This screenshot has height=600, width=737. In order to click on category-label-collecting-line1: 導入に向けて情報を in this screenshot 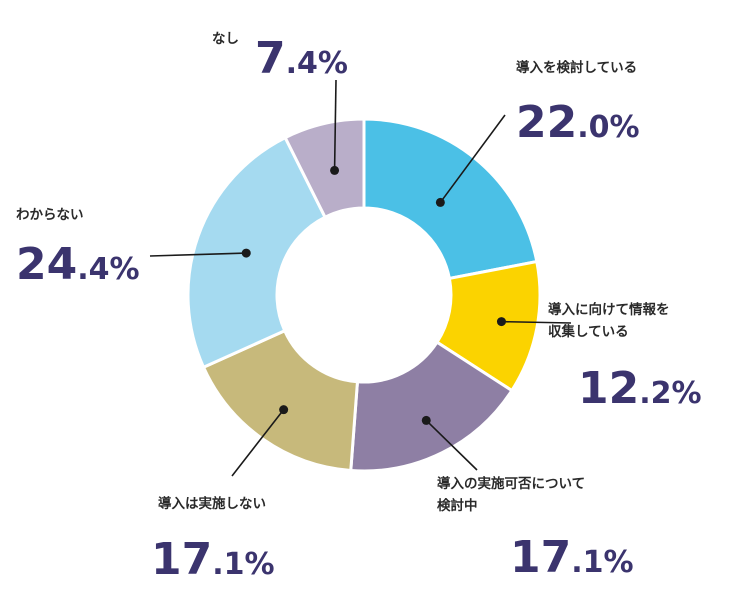, I will do `click(609, 309)`.